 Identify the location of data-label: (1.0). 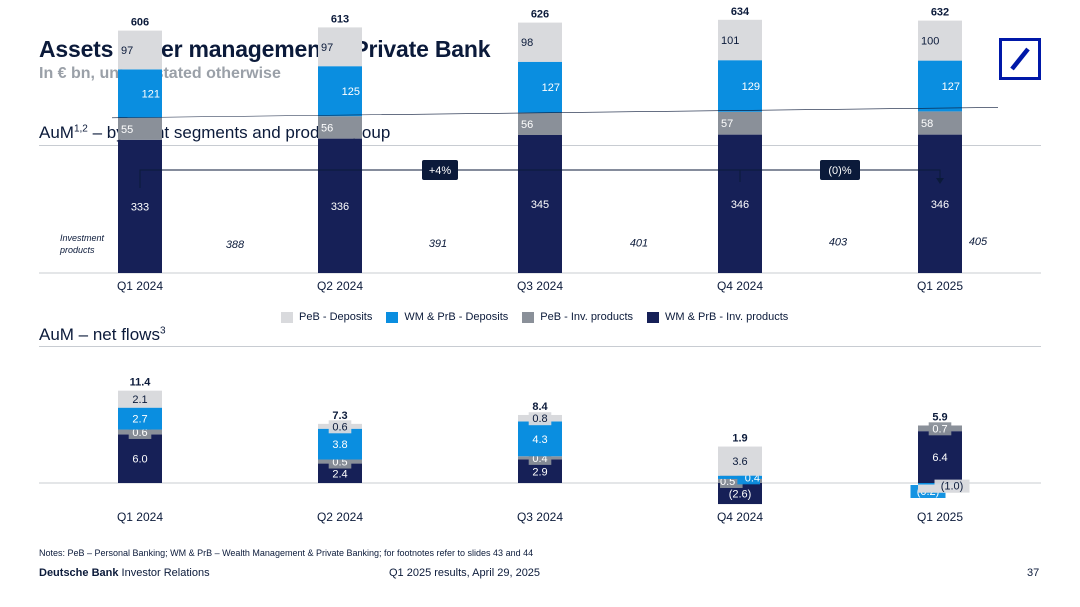
(952, 487).